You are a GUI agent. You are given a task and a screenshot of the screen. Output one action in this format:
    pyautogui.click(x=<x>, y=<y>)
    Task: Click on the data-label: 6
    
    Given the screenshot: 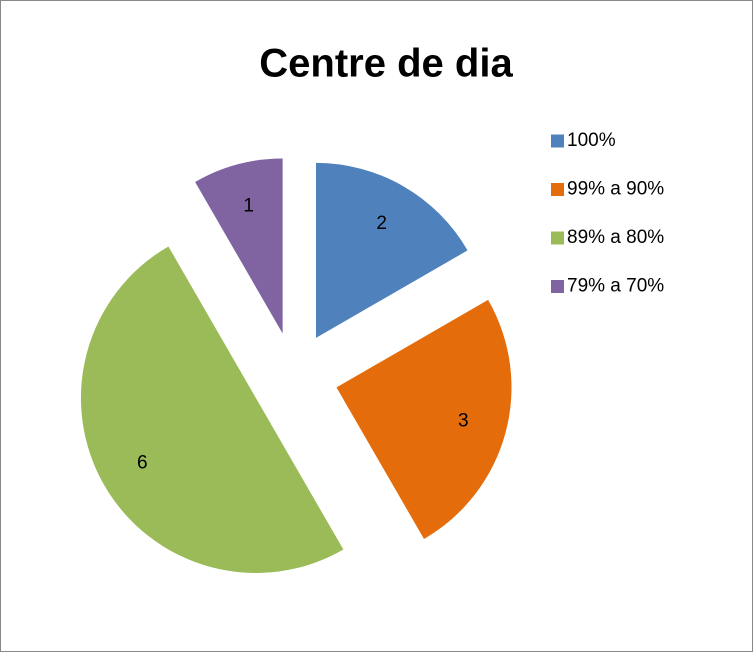 What is the action you would take?
    pyautogui.click(x=142, y=463)
    